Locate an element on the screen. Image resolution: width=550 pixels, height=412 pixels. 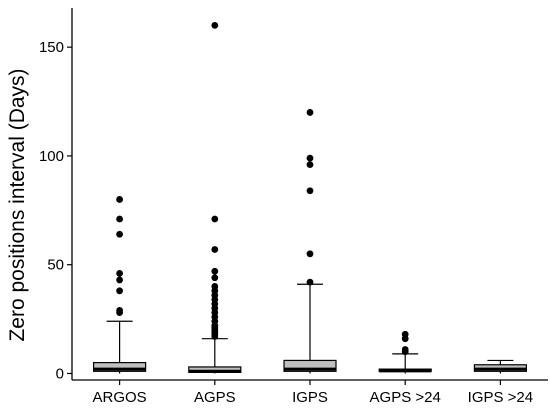
x-tick-label: IGPS >24 is located at coordinates (500, 397).